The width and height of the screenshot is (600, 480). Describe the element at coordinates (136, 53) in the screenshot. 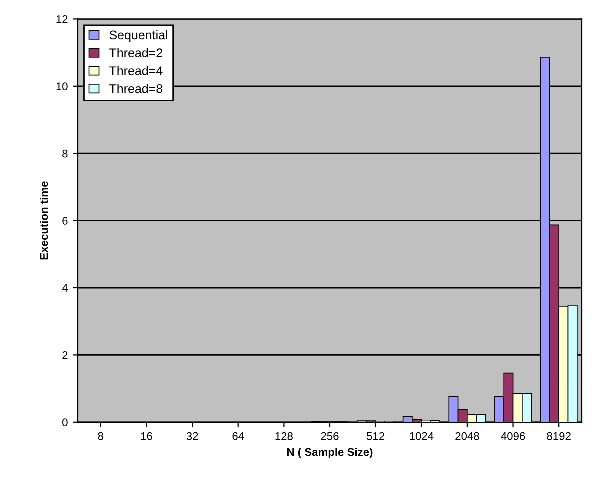

I see `legend-label: Thread=2` at that location.